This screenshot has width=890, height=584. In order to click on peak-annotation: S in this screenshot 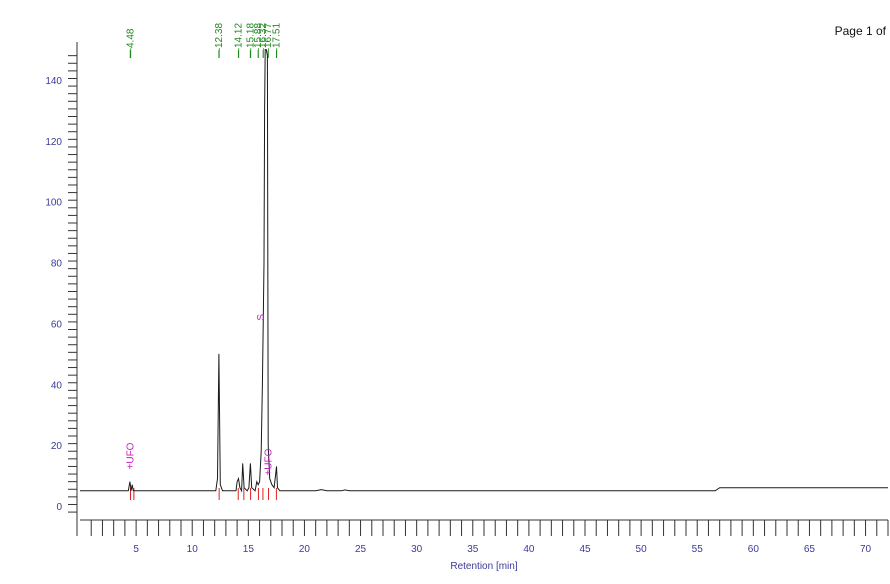, I will do `click(261, 317)`.